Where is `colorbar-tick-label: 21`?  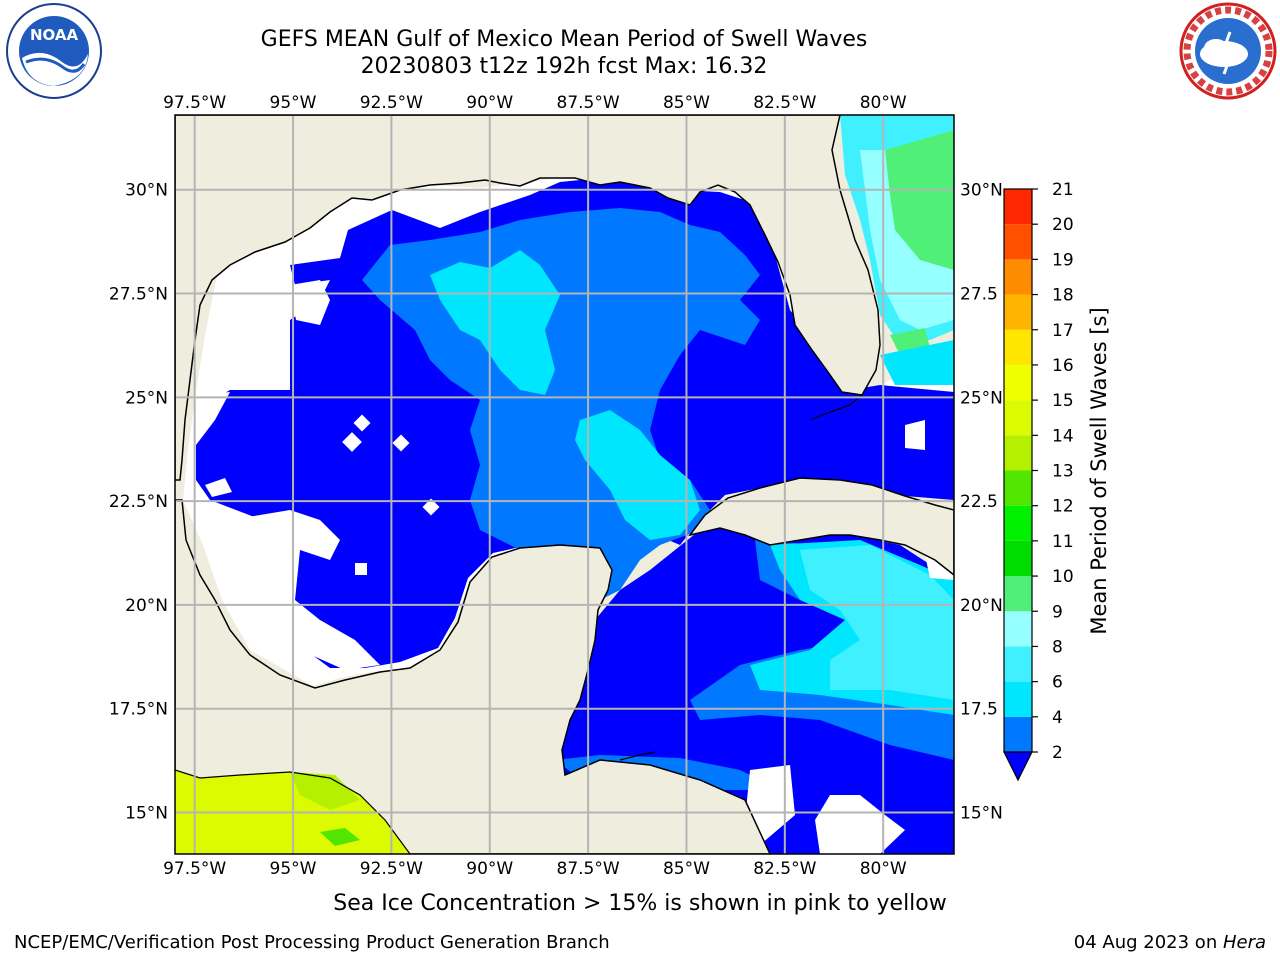
colorbar-tick-label: 21 is located at coordinates (1063, 190).